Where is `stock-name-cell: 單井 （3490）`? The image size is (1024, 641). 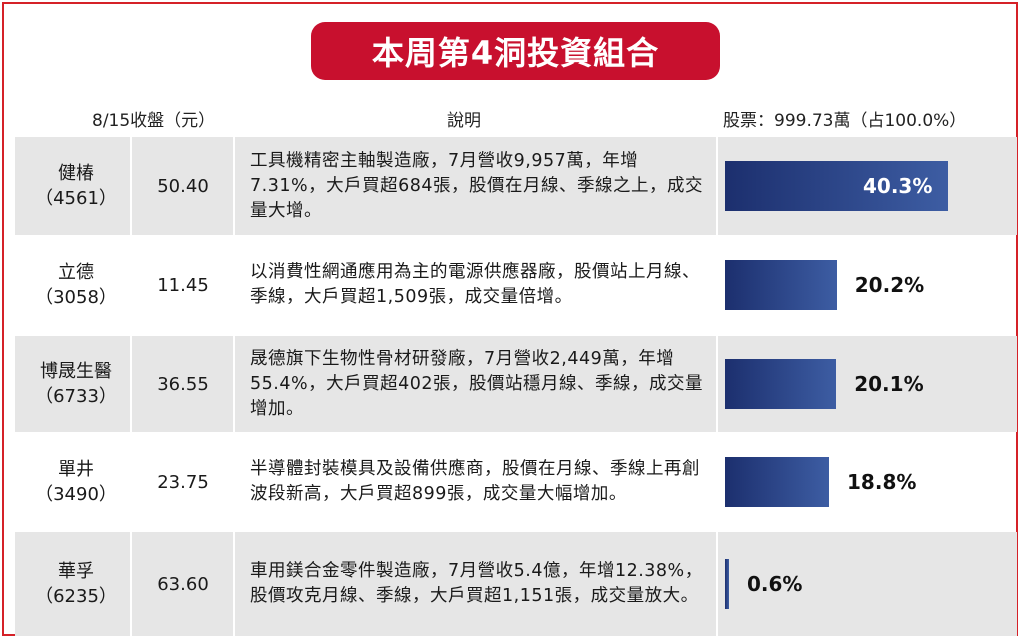 stock-name-cell: 單井 （3490） is located at coordinates (76, 482).